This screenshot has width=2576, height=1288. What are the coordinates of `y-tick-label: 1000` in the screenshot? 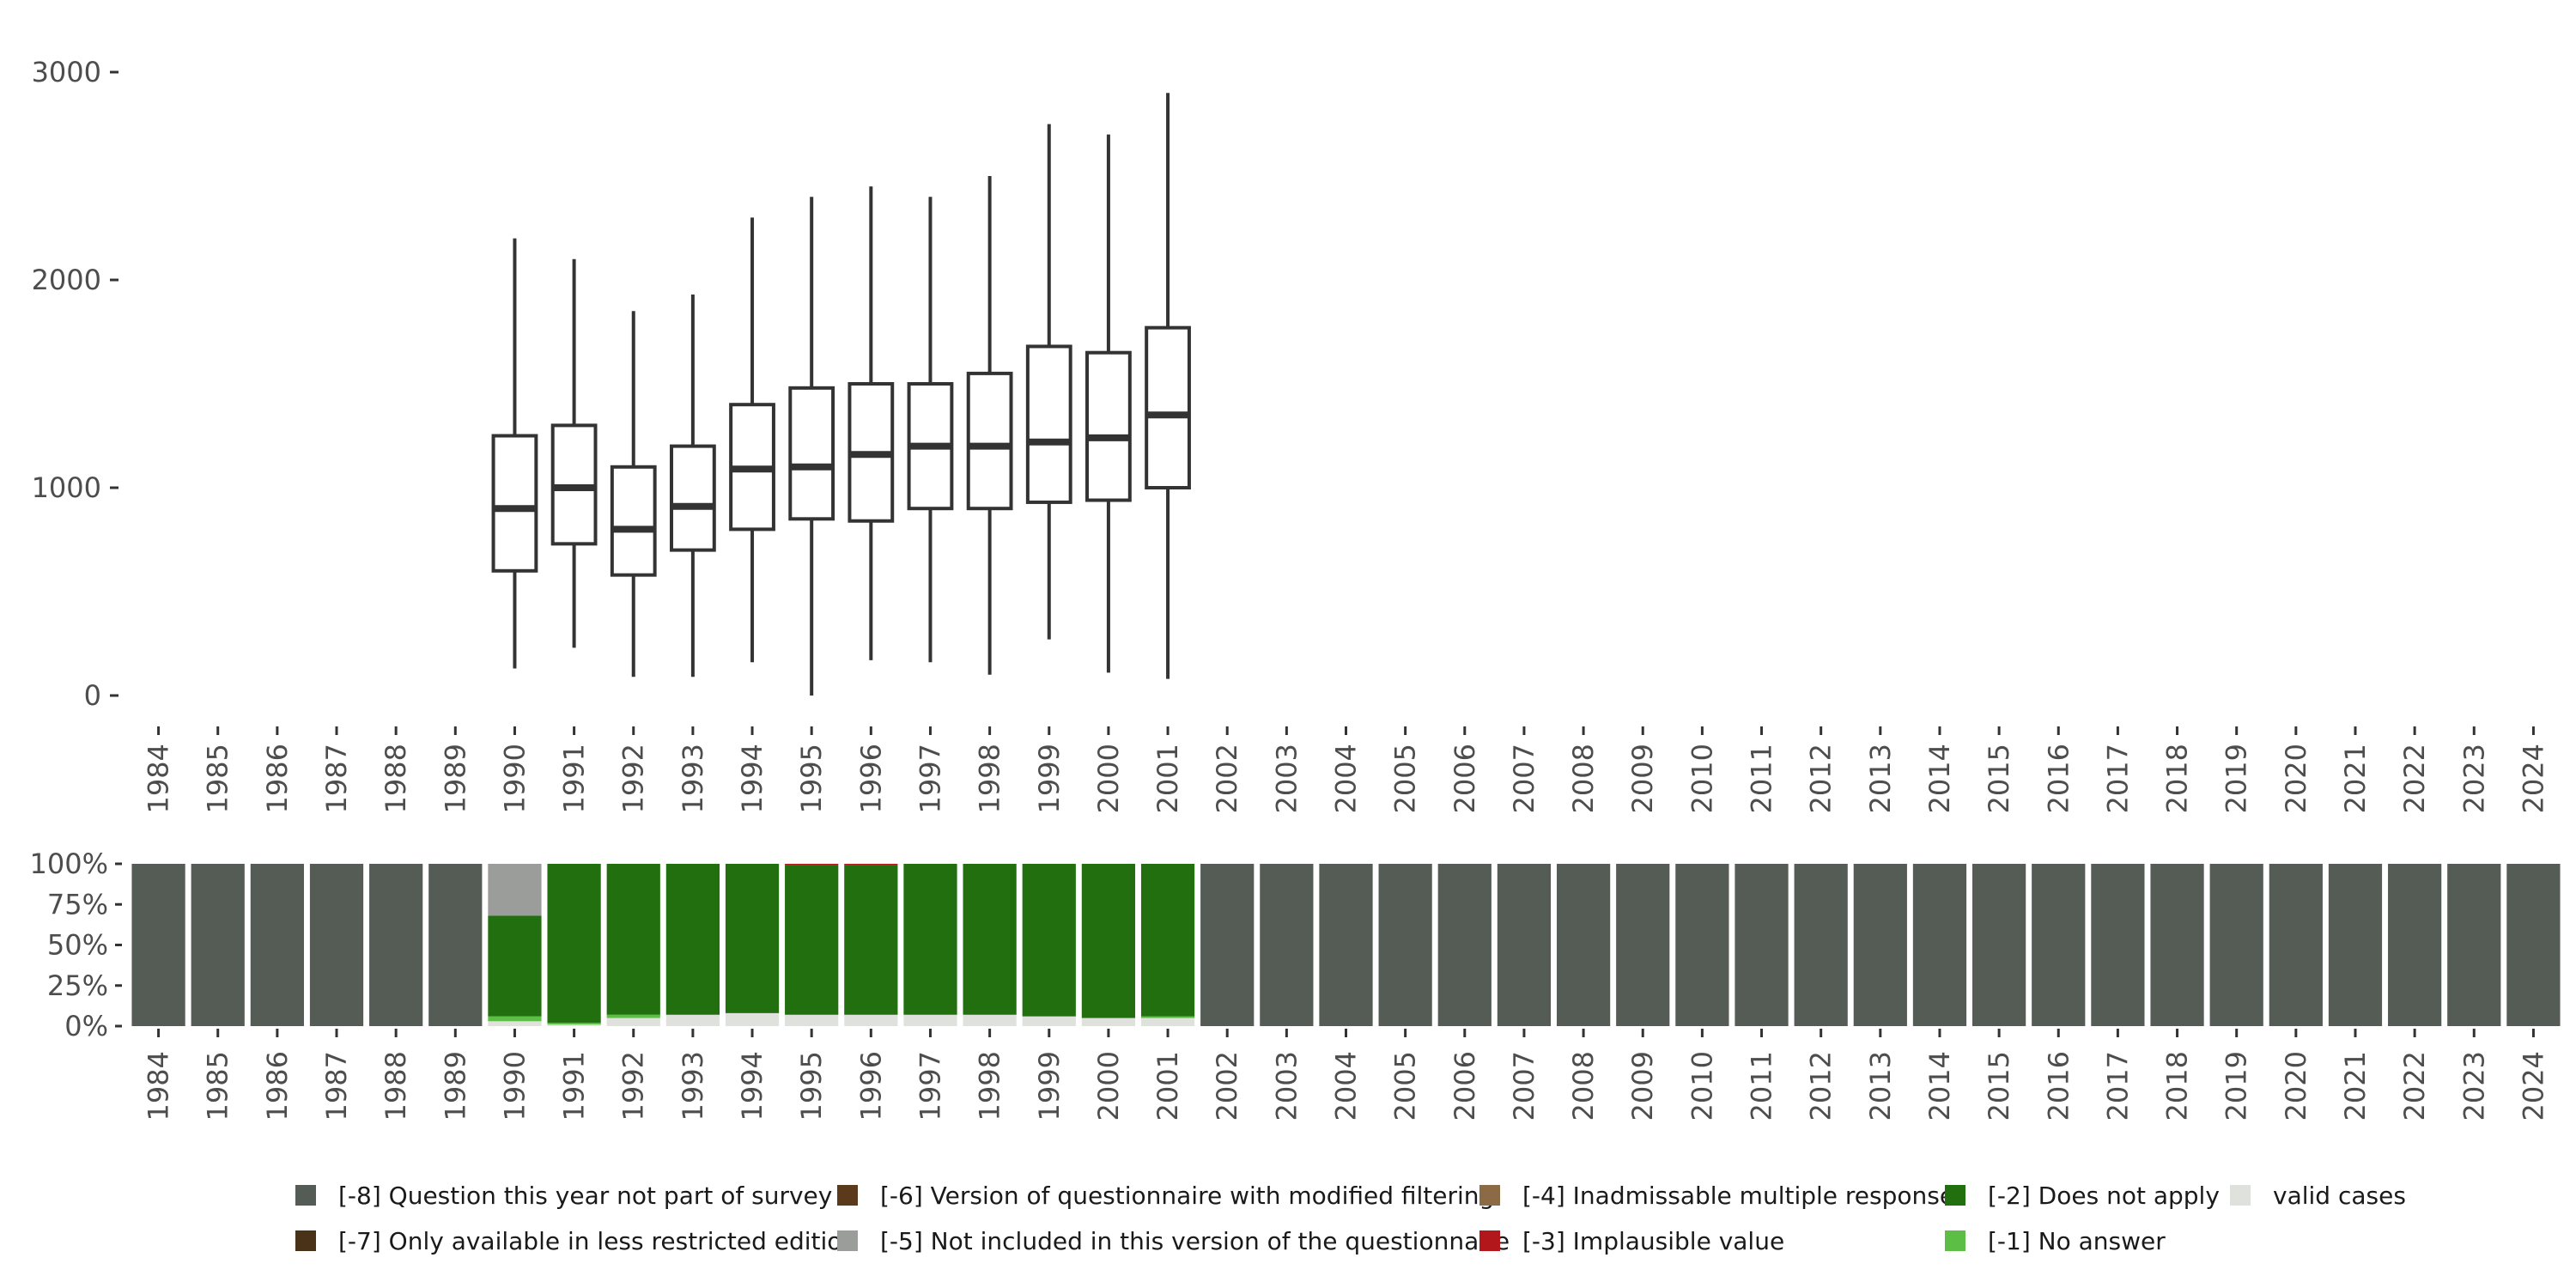 It's located at (66, 488).